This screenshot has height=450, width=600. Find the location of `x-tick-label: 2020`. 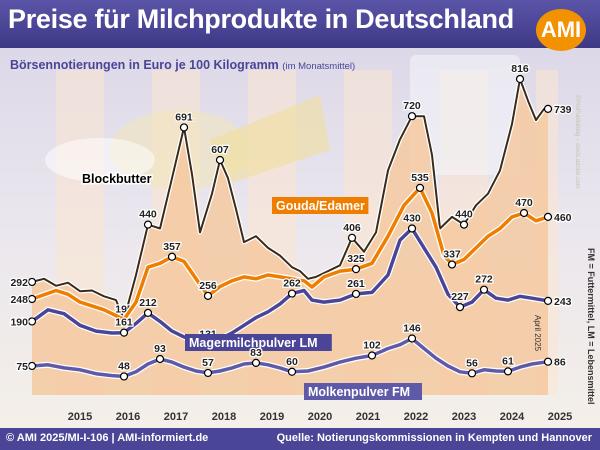

x-tick-label: 2020 is located at coordinates (320, 417).